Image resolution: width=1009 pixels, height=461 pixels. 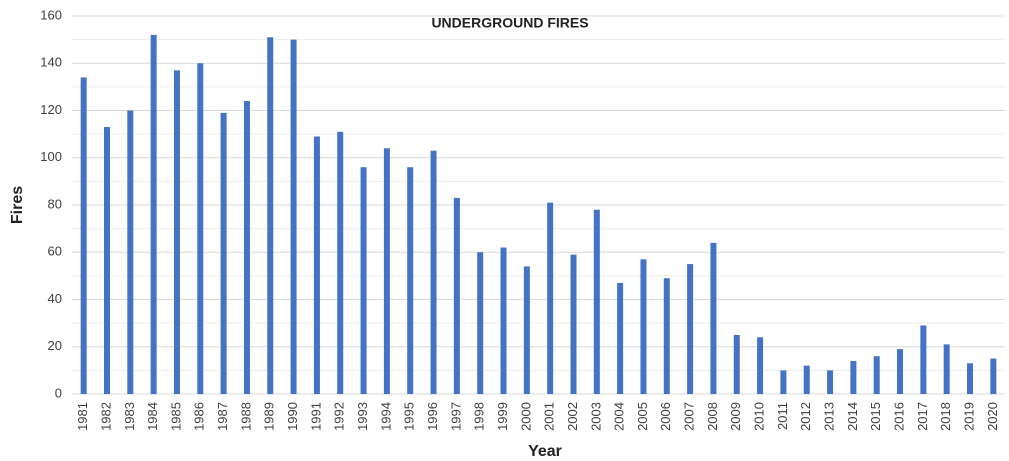 What do you see at coordinates (58, 392) in the screenshot?
I see `y-tick-label: 0` at bounding box center [58, 392].